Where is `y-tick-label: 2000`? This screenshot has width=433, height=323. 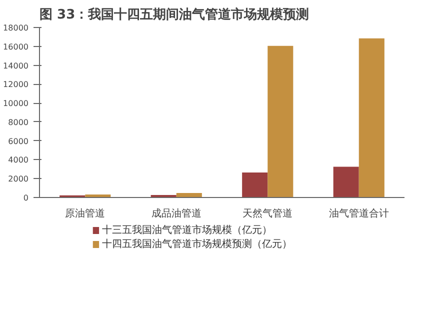 y-tick-label: 2000 is located at coordinates (18, 179).